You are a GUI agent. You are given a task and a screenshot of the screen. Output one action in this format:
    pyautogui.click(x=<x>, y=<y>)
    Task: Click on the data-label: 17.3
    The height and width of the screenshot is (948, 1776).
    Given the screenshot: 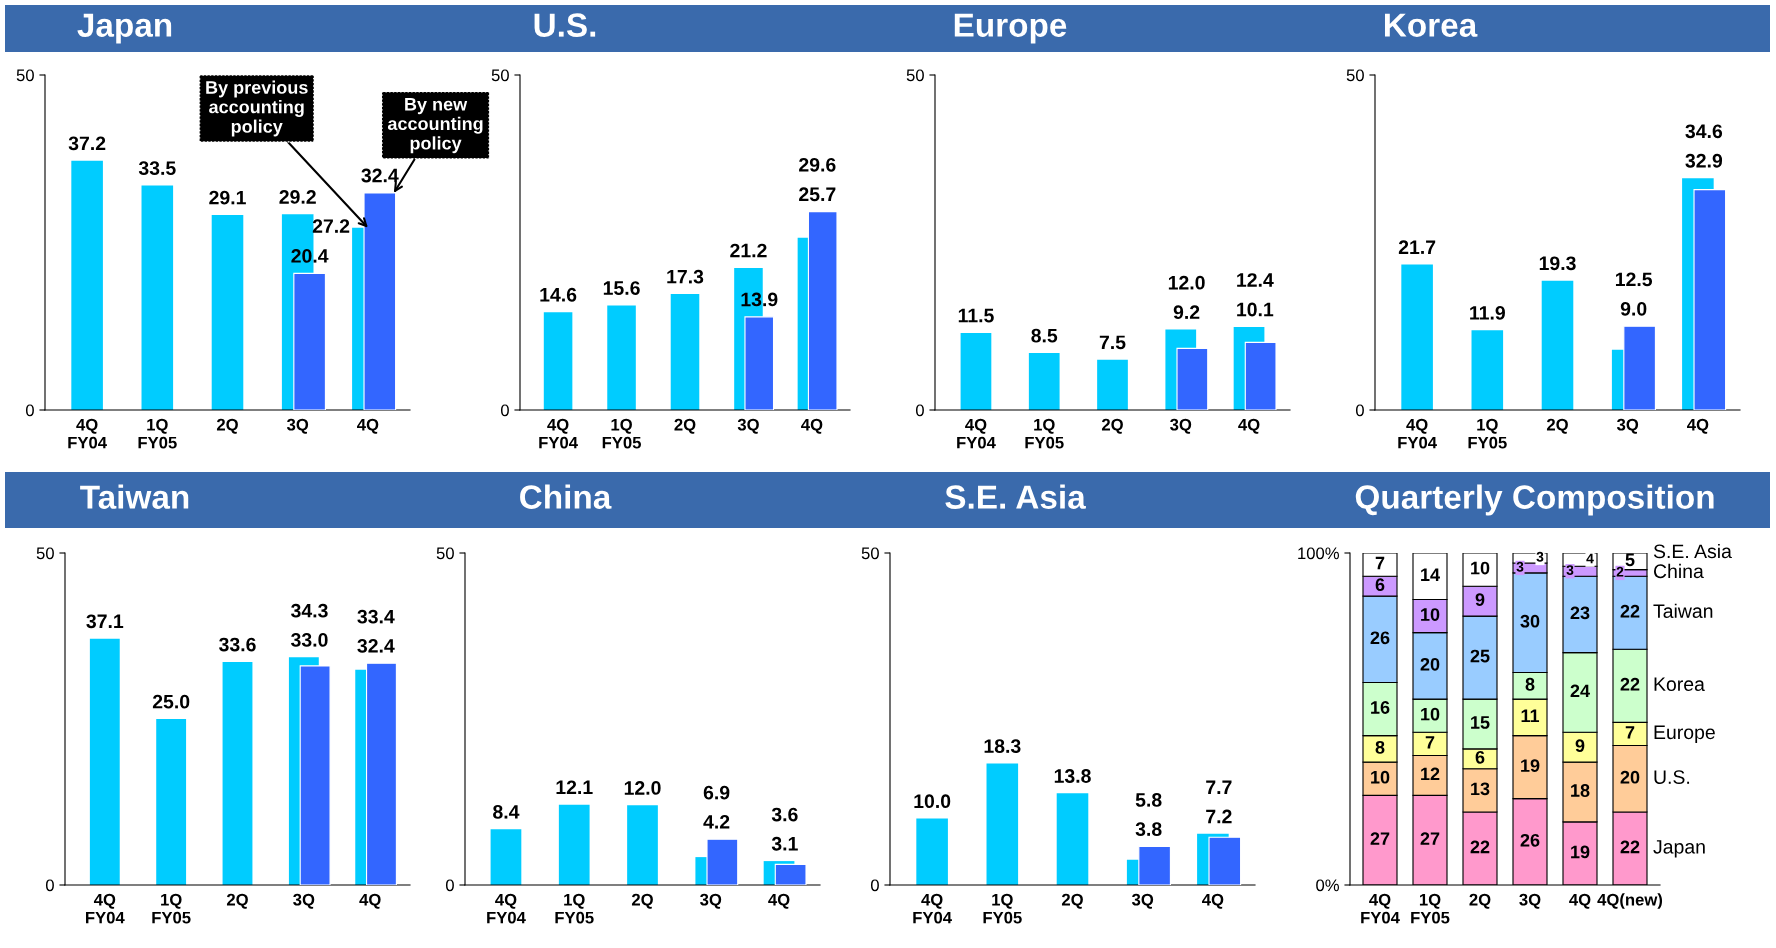 What is the action you would take?
    pyautogui.click(x=685, y=276)
    